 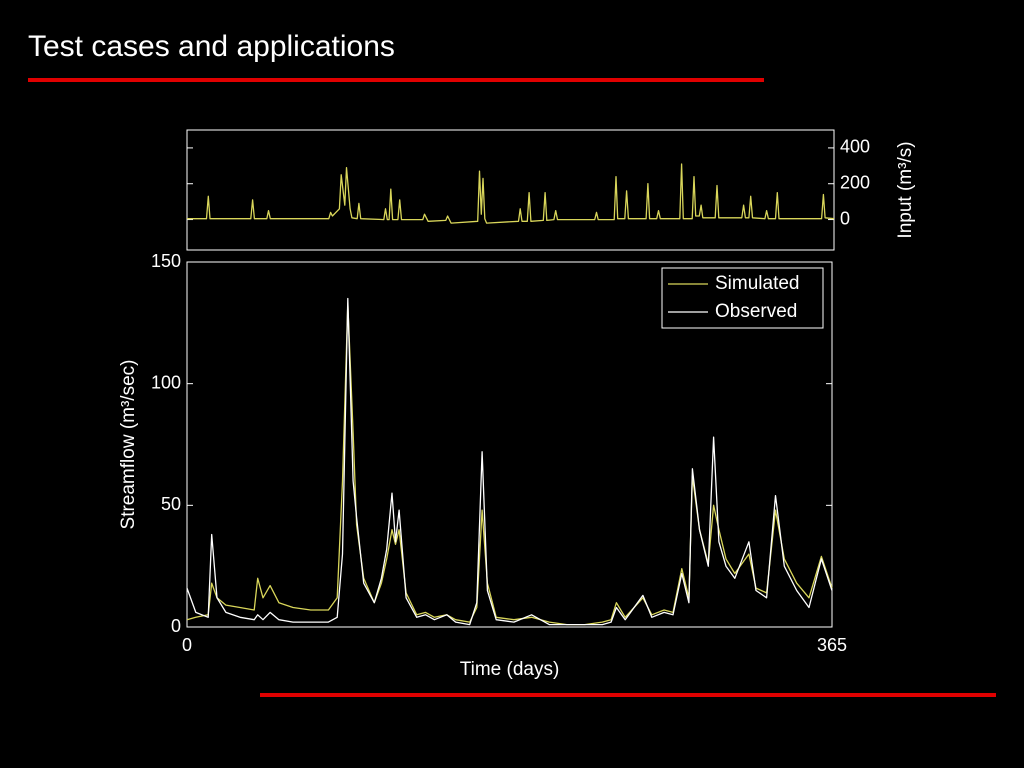 I want to click on y-axis-label: Streamflow (m³/sec), so click(x=128, y=445).